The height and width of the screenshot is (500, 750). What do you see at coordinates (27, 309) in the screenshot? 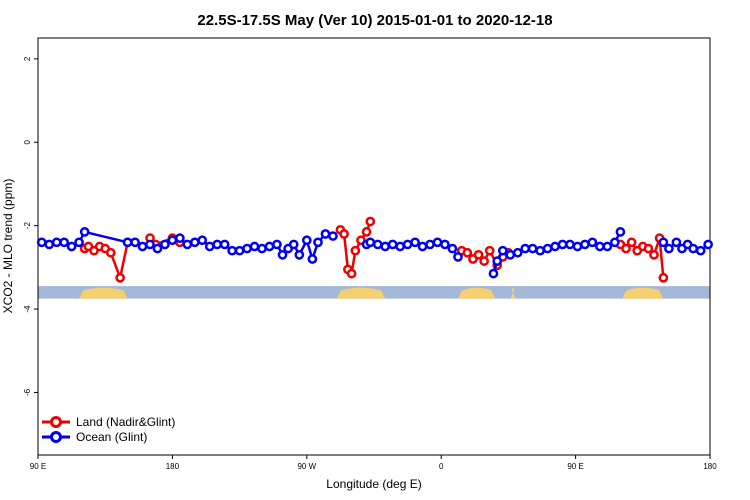
I see `y-tick-label-3: -4` at bounding box center [27, 309].